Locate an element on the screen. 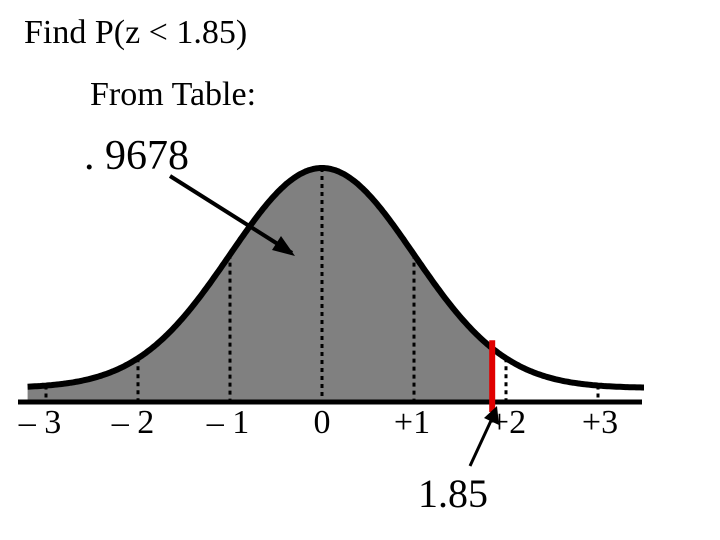 Image resolution: width=720 pixels, height=540 pixels. tick-label-pos3: +3 is located at coordinates (600, 422).